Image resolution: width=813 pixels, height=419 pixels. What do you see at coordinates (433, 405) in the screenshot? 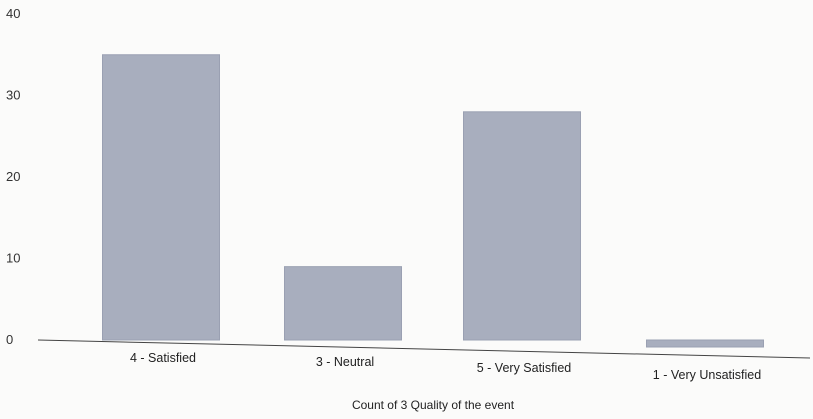
I see `x-axis-title: Count of 3 Quality of the event` at bounding box center [433, 405].